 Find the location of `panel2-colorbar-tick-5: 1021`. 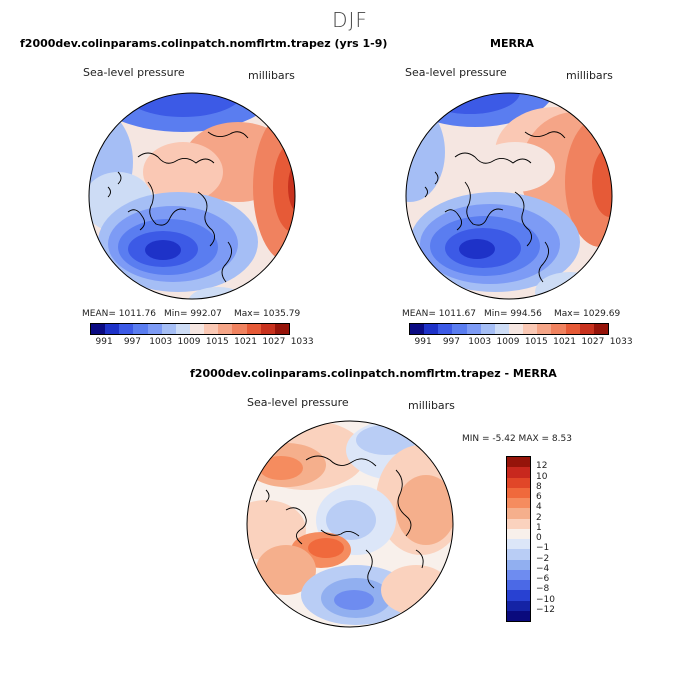

panel2-colorbar-tick-5: 1021 is located at coordinates (565, 342).